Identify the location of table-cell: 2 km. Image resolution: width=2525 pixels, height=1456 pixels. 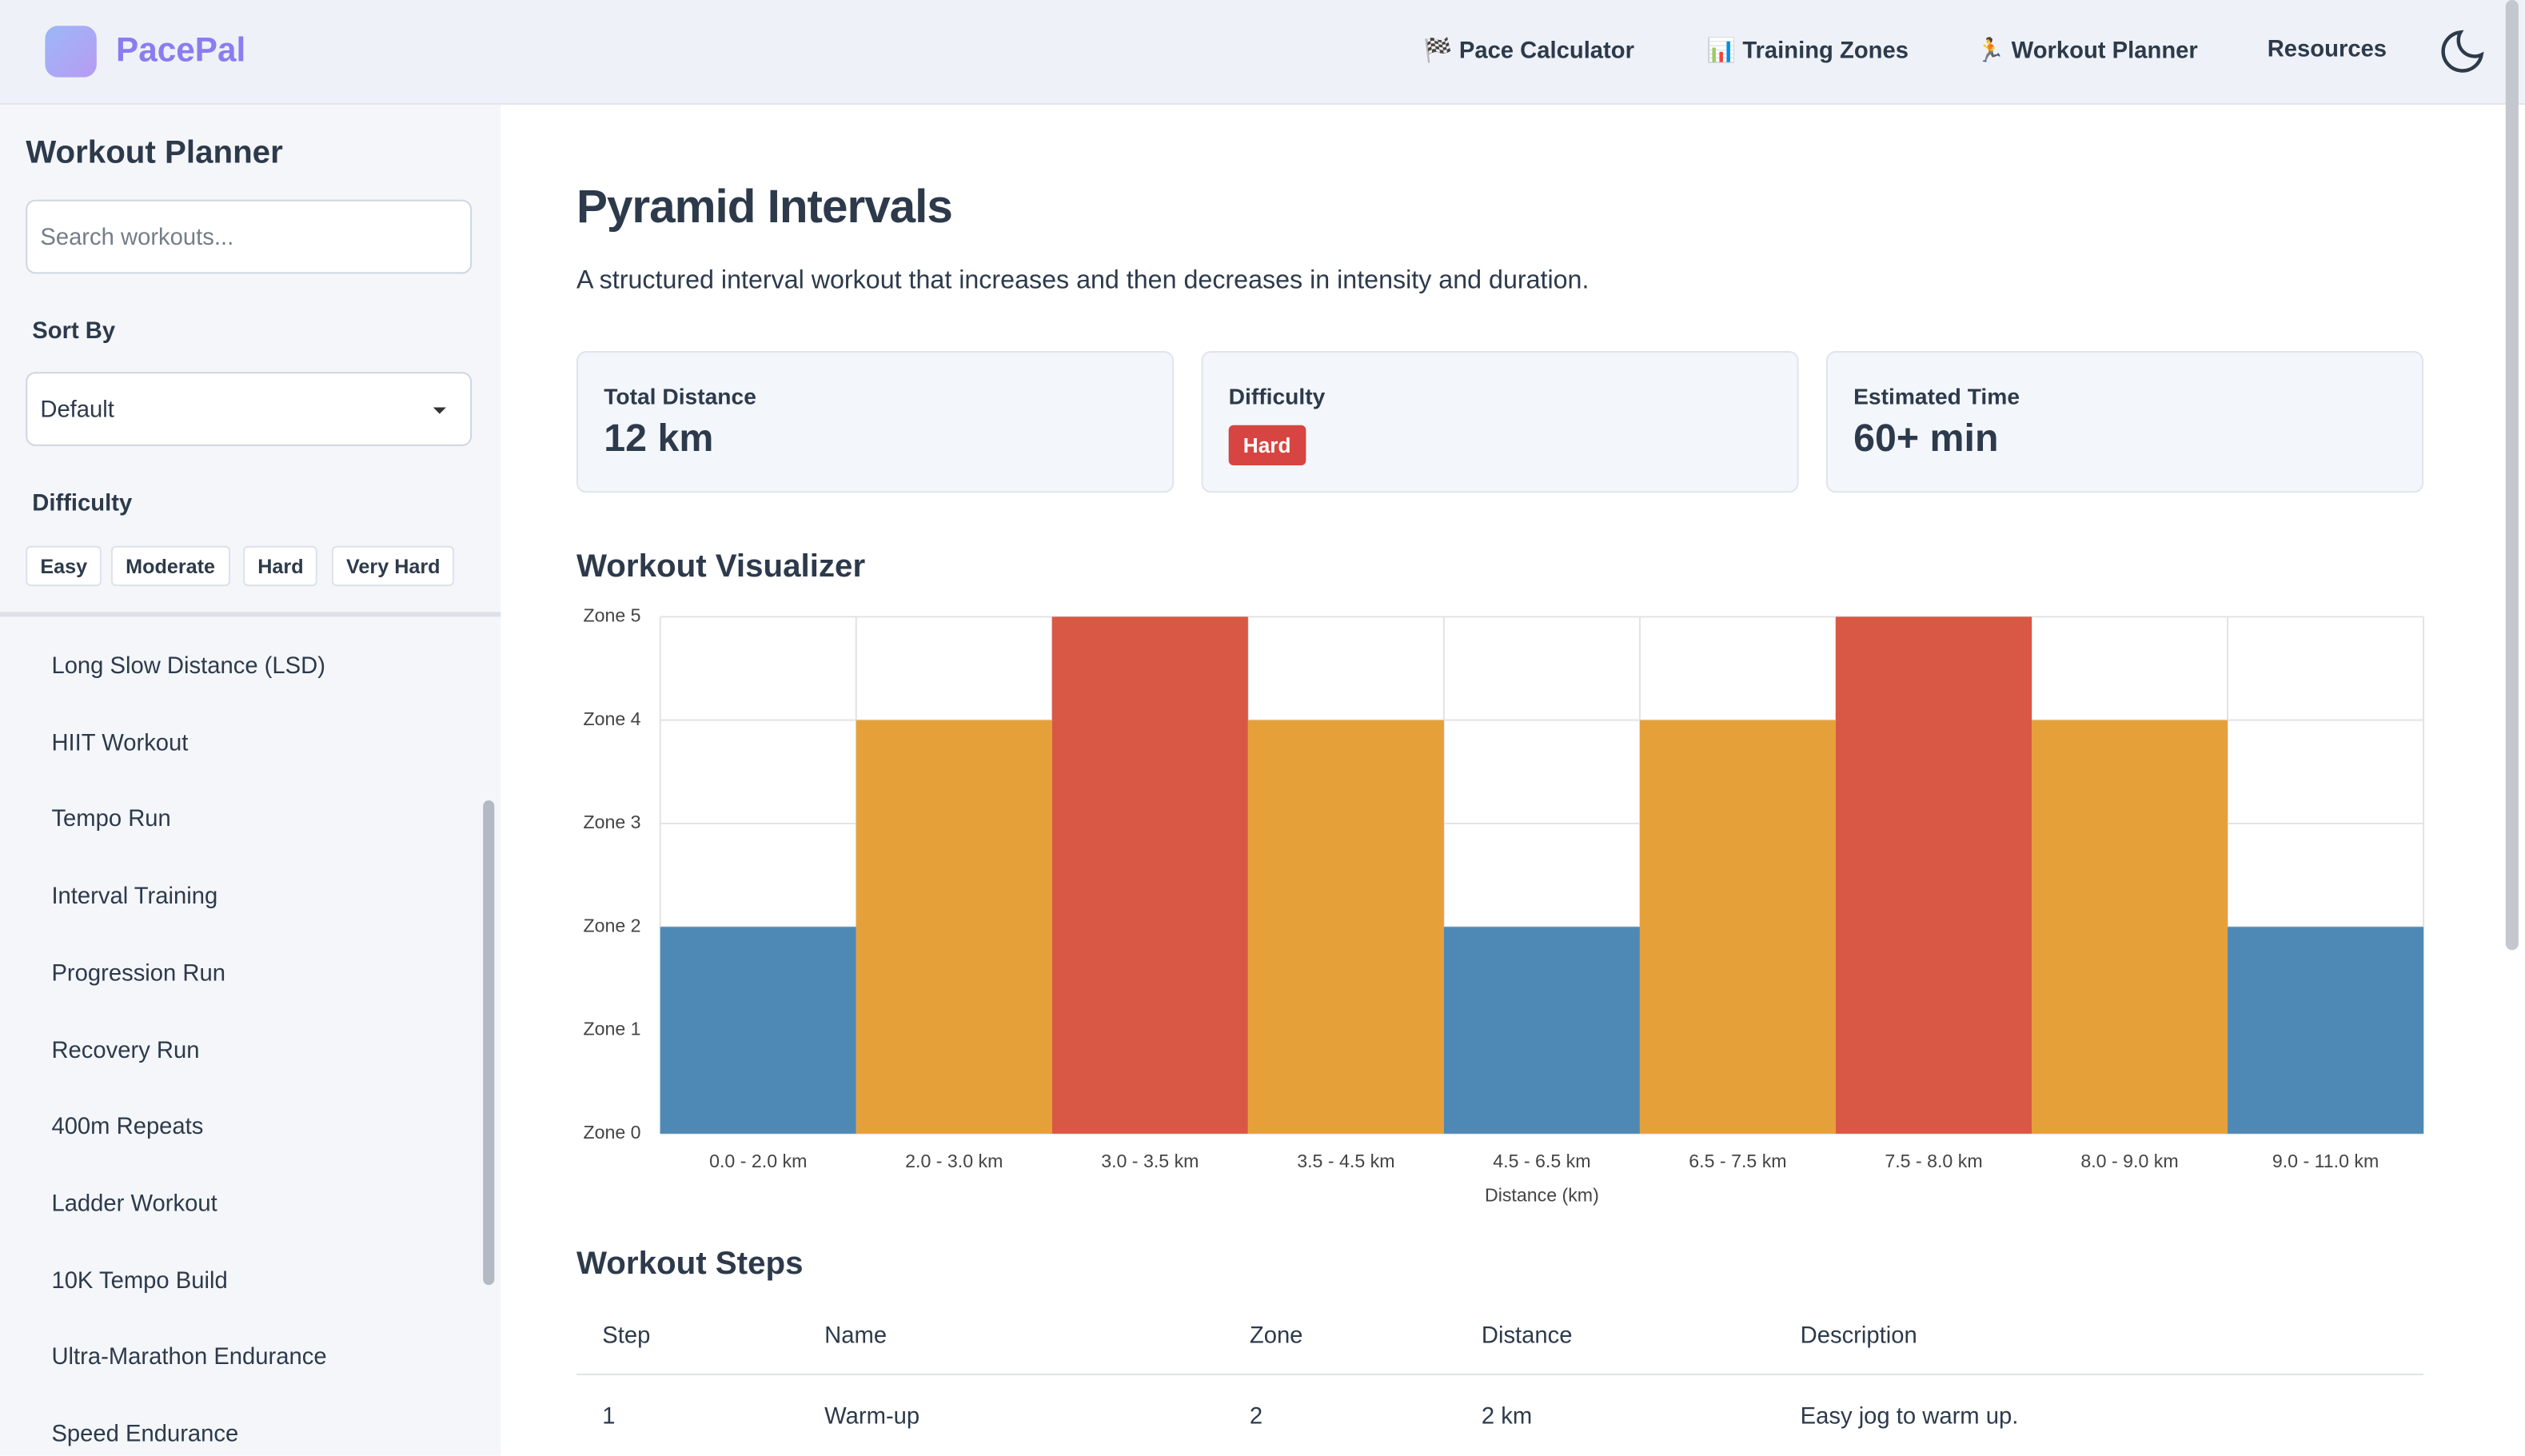
(1507, 1417).